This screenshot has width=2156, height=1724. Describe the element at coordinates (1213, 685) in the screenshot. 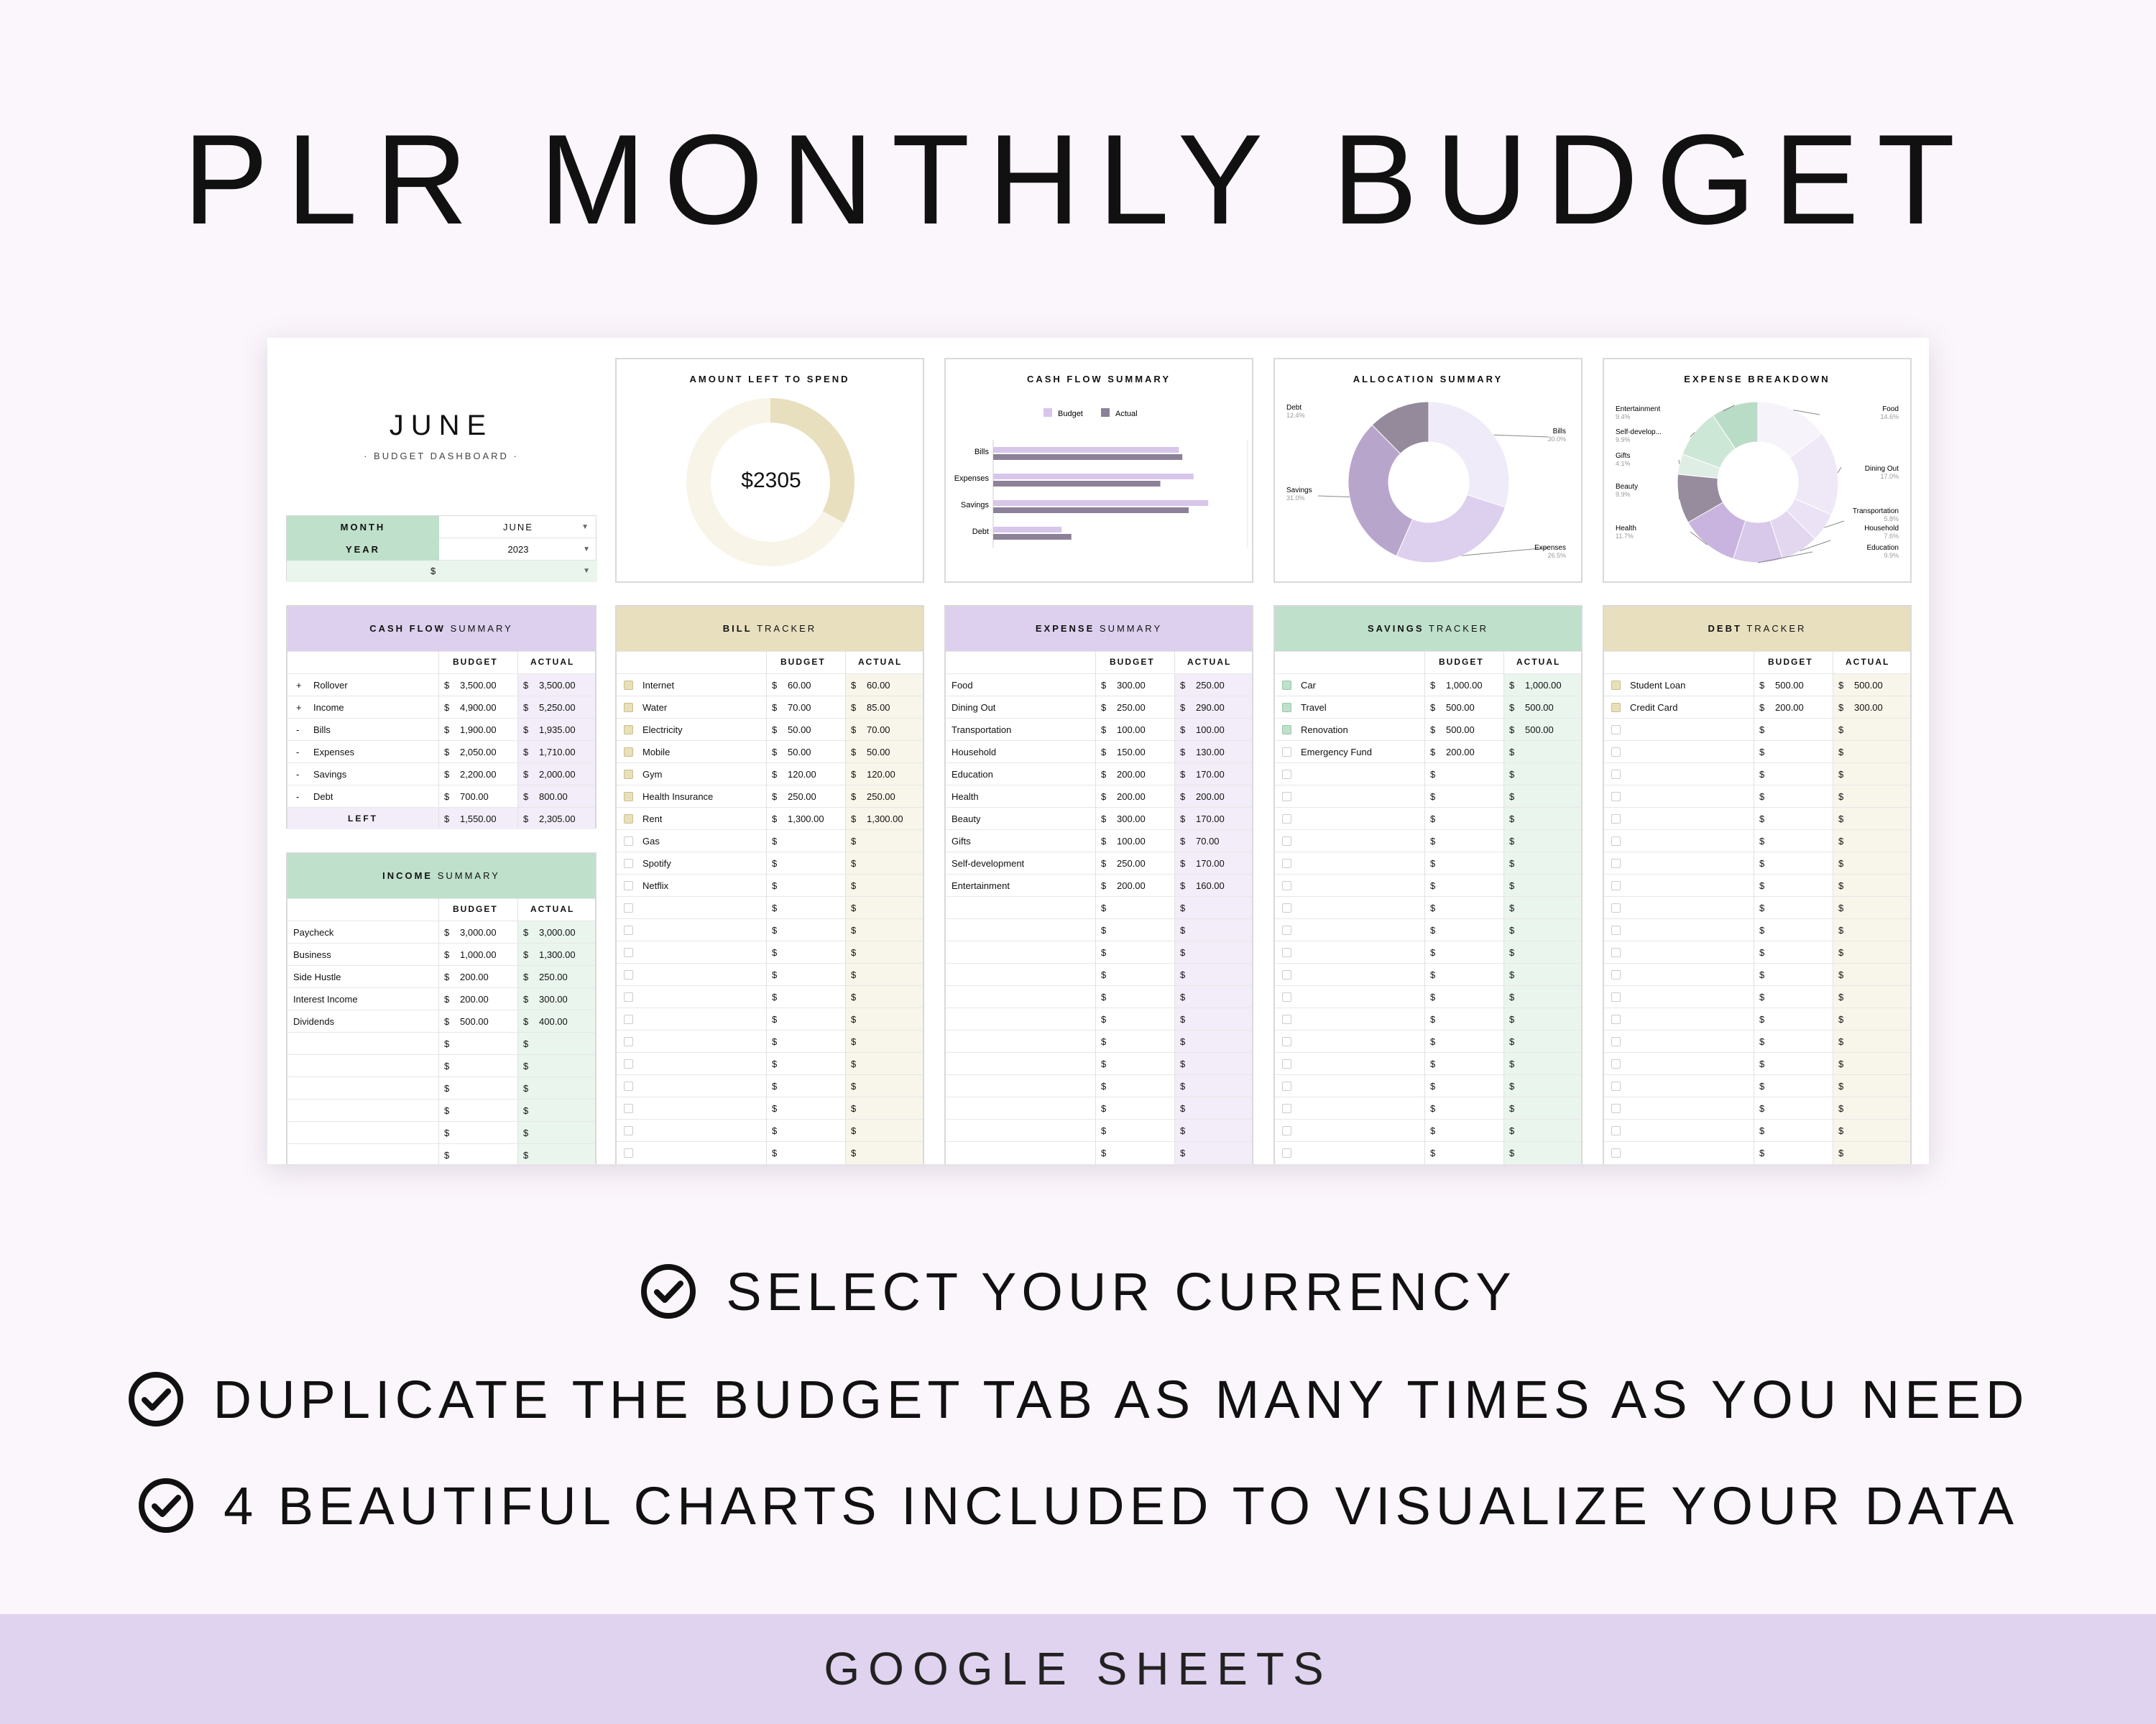

I see `actual-cell: $250.00` at that location.